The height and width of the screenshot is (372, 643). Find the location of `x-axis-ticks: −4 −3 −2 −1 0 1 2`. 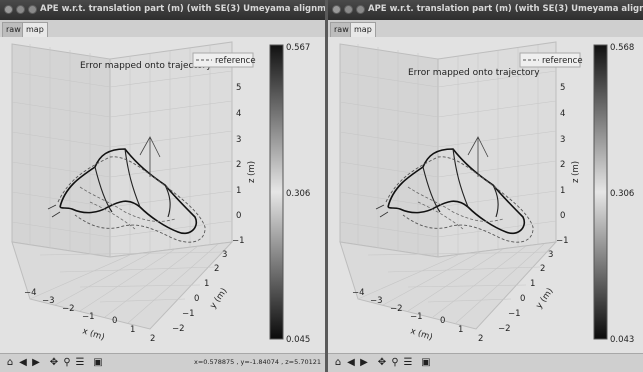

x-axis-ticks: −4 −3 −2 −1 0 1 2 is located at coordinates (89, 316).